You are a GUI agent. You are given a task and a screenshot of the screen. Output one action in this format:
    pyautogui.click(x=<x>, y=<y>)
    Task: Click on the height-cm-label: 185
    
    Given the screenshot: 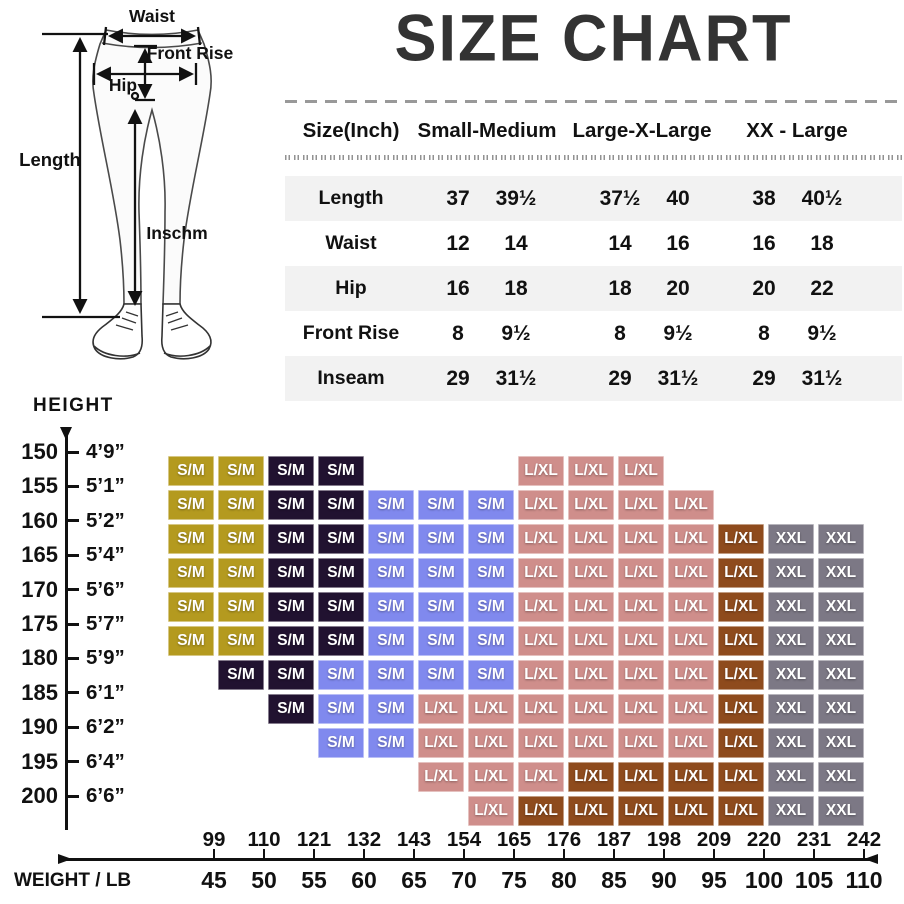 What is the action you would take?
    pyautogui.click(x=39, y=692)
    